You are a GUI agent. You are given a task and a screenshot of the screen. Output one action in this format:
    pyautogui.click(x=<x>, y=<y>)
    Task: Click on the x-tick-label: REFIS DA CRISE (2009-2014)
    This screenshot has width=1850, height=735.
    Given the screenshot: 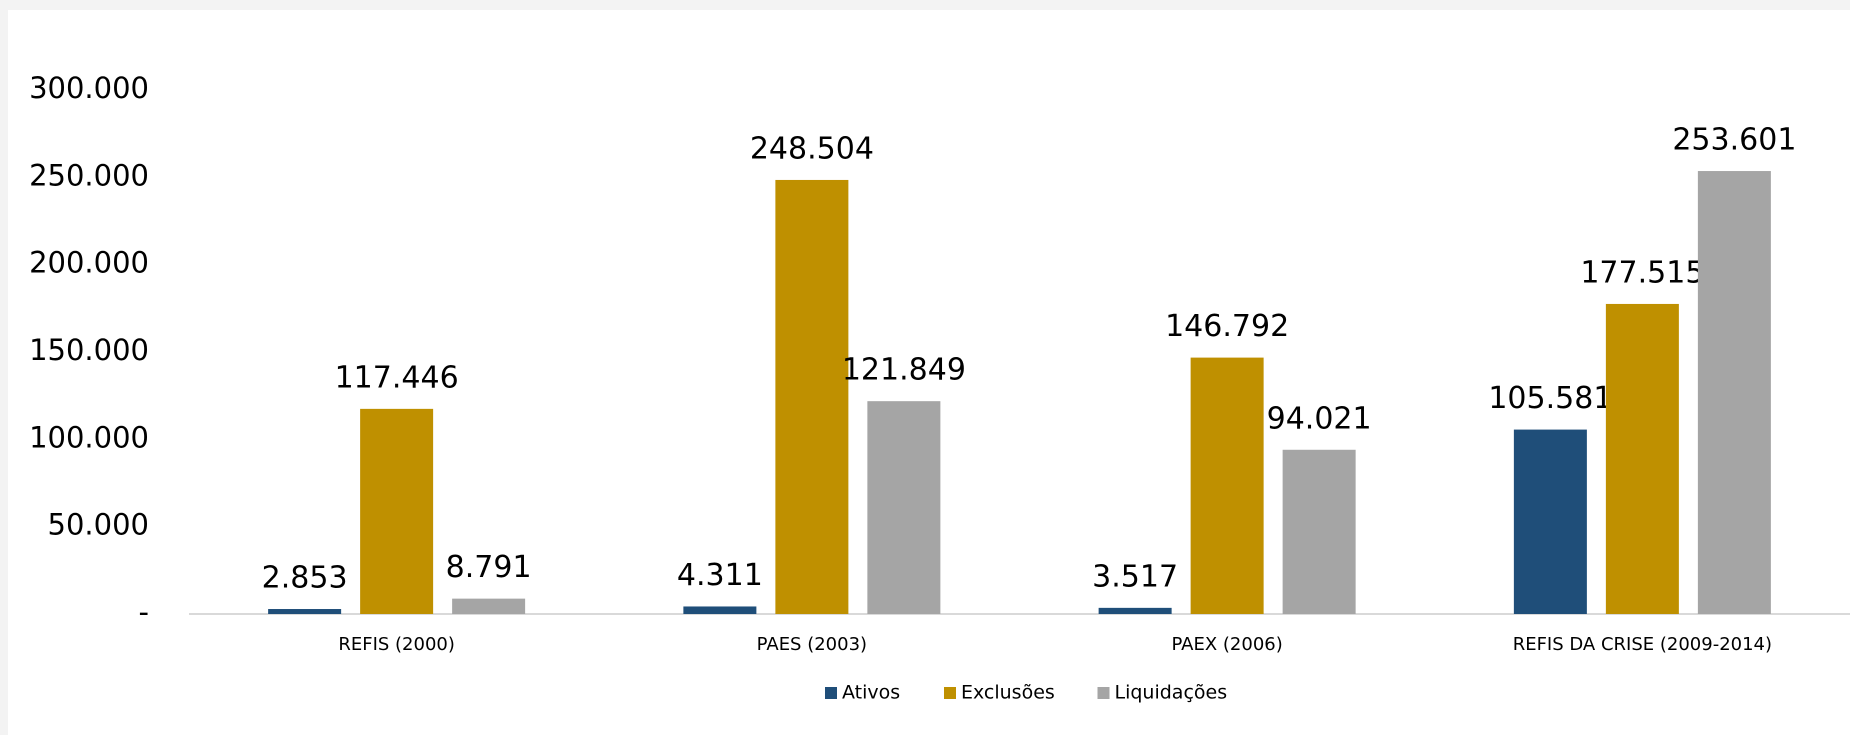 What is the action you would take?
    pyautogui.click(x=1642, y=644)
    